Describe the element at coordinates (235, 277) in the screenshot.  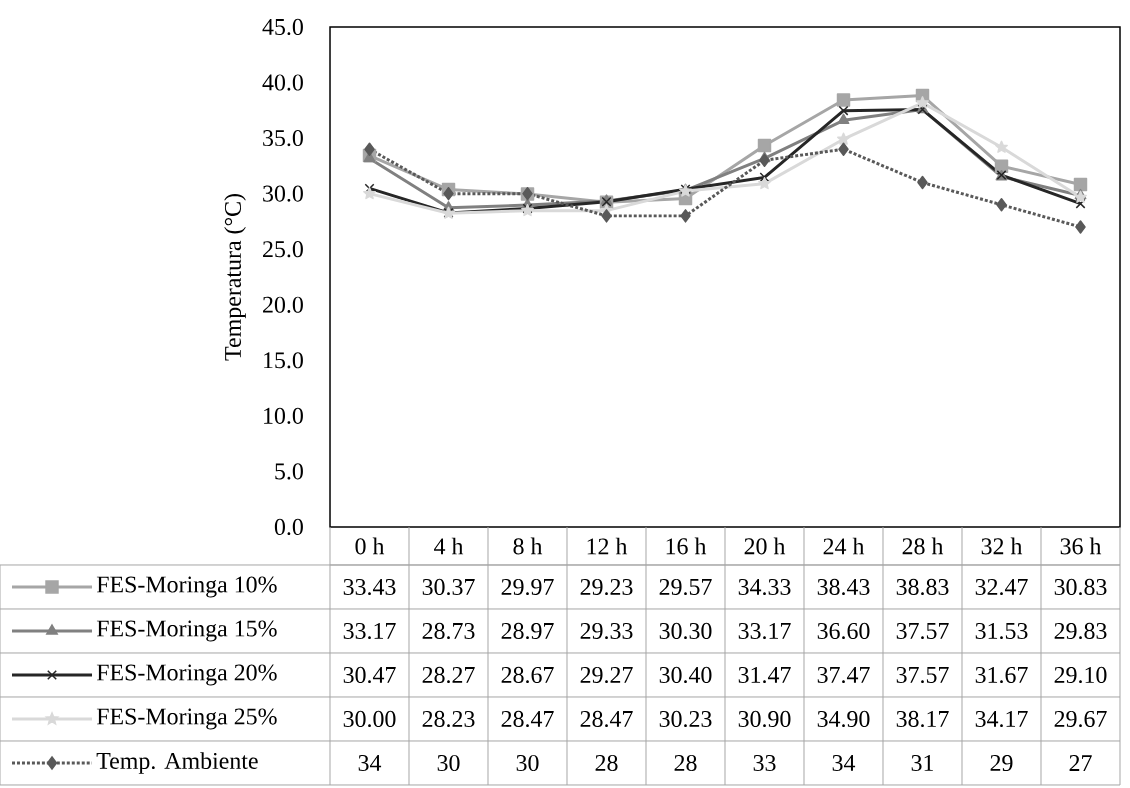
I see `y-axis-title: Temperatura (°C)` at that location.